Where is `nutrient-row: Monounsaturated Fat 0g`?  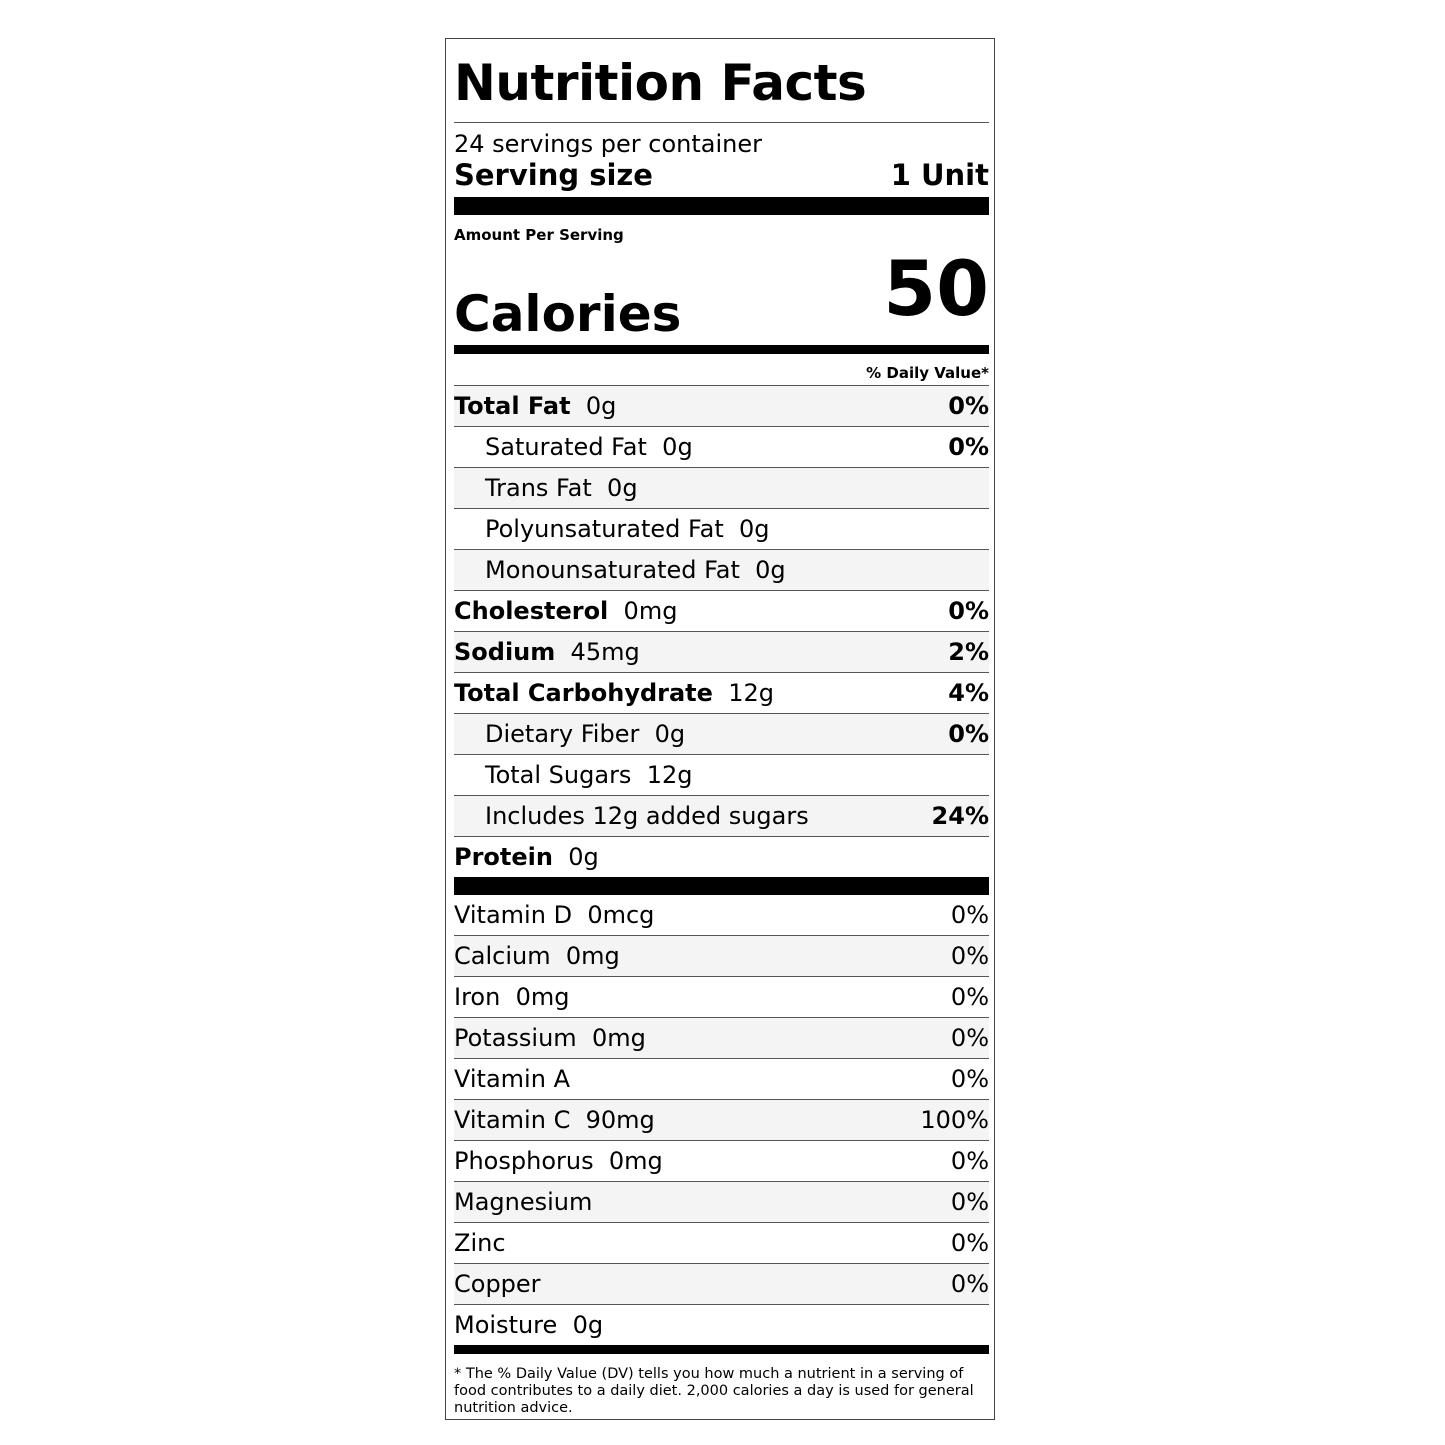 nutrient-row: Monounsaturated Fat 0g is located at coordinates (721, 569).